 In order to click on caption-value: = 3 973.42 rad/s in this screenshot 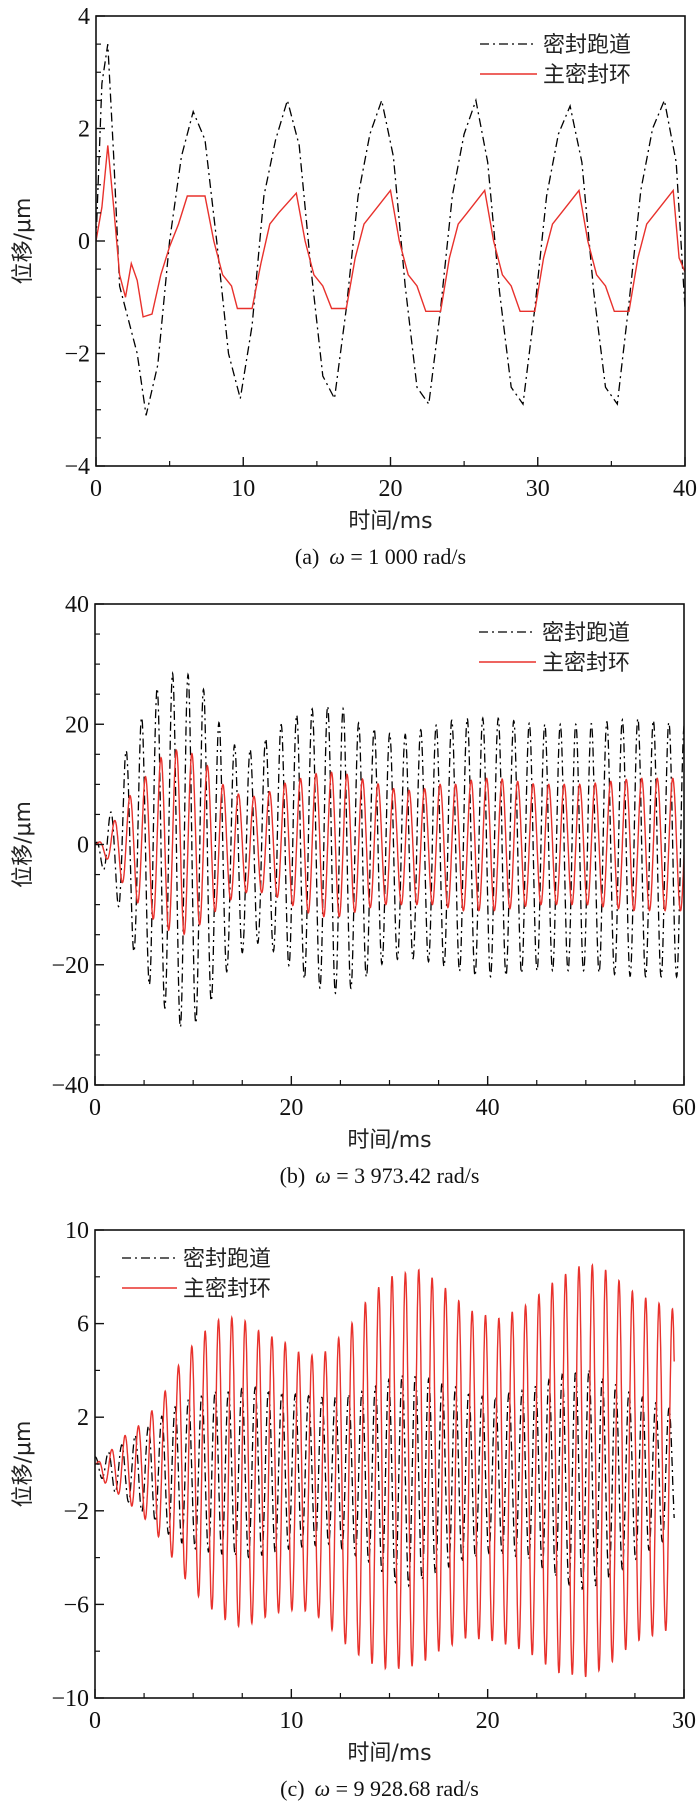, I will do `click(405, 1175)`.